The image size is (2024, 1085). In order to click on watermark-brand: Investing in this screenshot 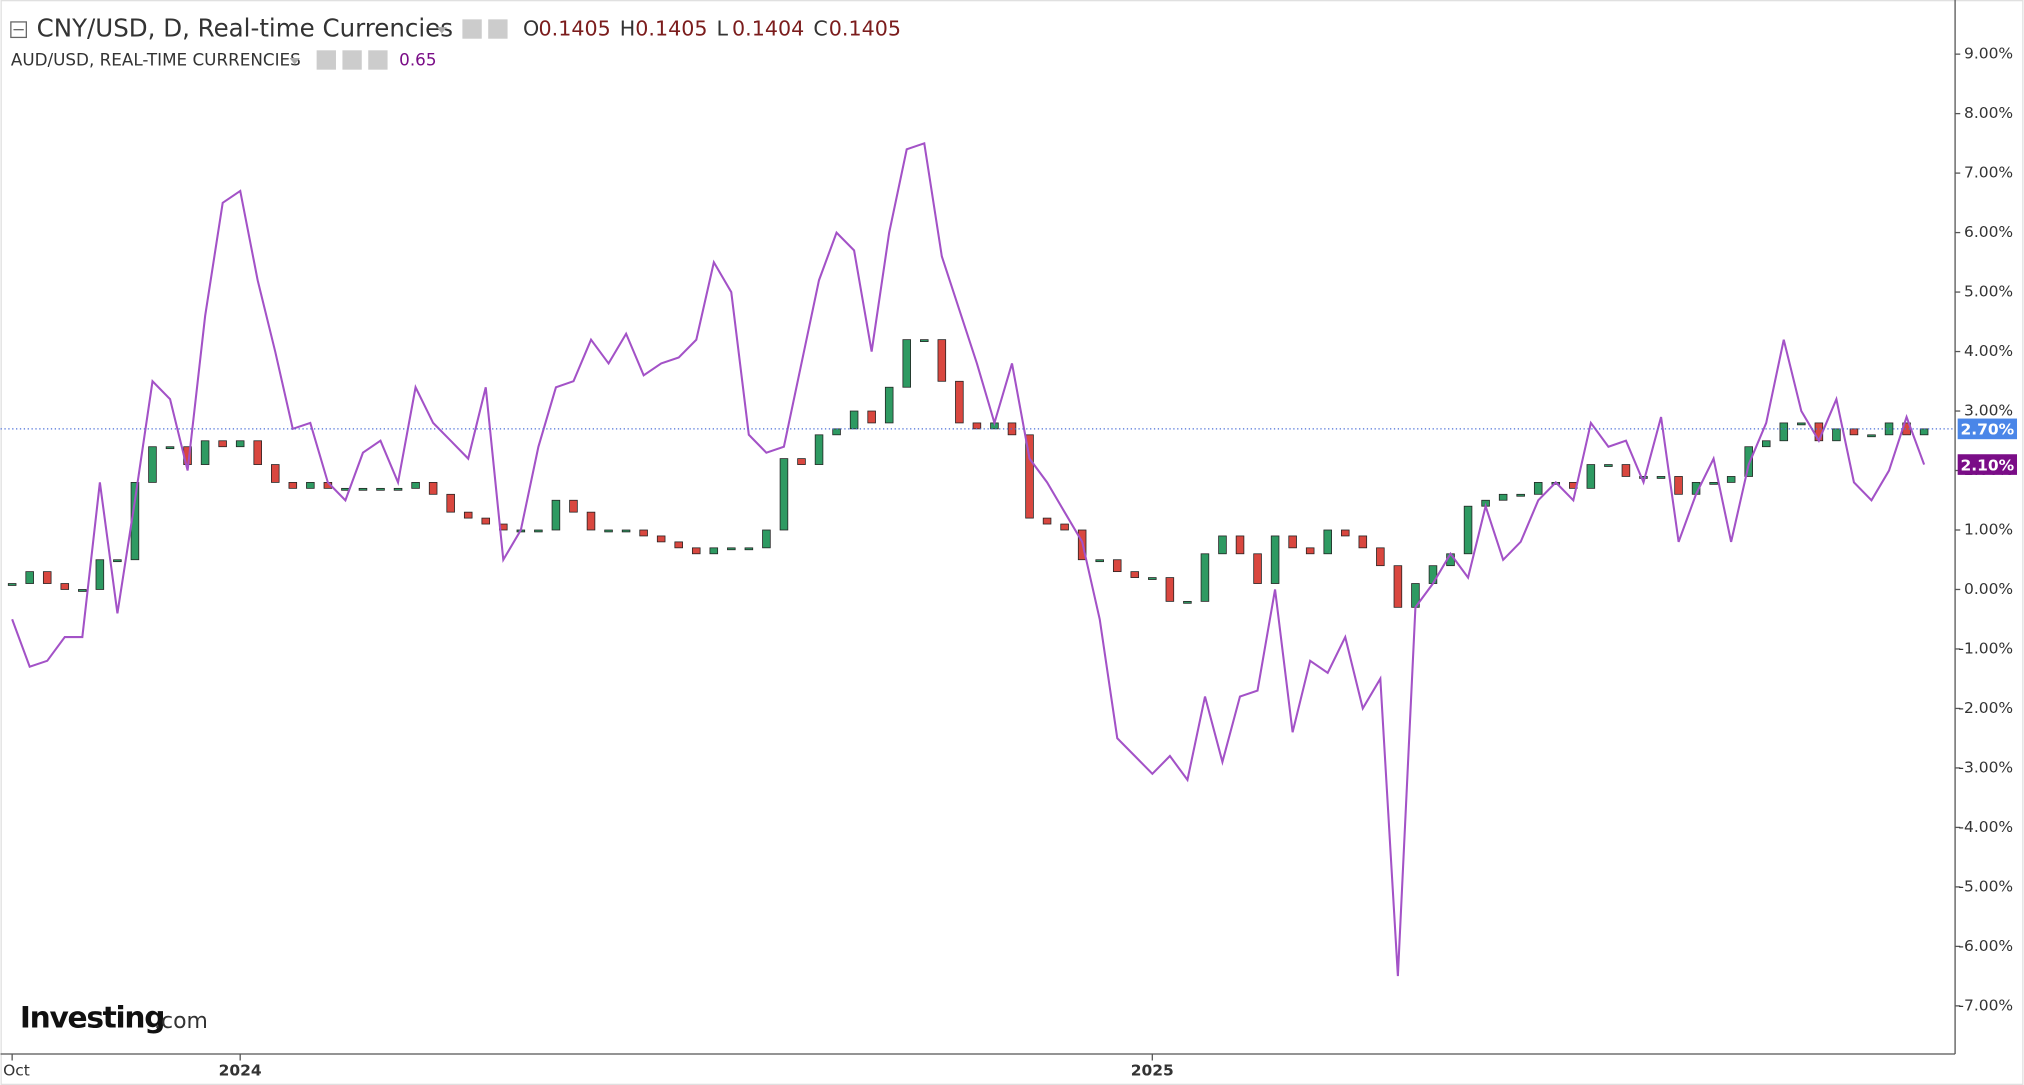, I will do `click(92, 1017)`.